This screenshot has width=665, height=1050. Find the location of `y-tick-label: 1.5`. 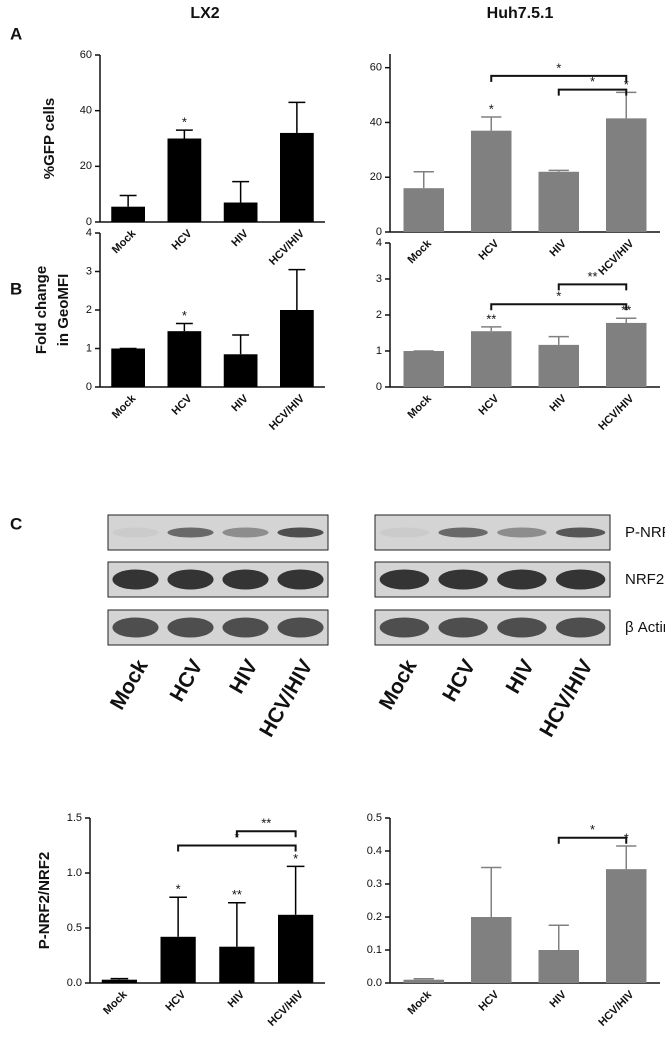

y-tick-label: 1.5 is located at coordinates (74, 818).